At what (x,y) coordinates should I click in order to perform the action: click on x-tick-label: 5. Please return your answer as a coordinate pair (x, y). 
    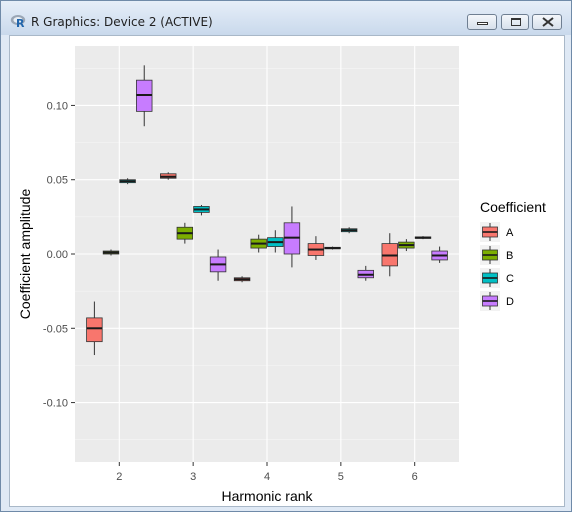
    Looking at the image, I should click on (341, 477).